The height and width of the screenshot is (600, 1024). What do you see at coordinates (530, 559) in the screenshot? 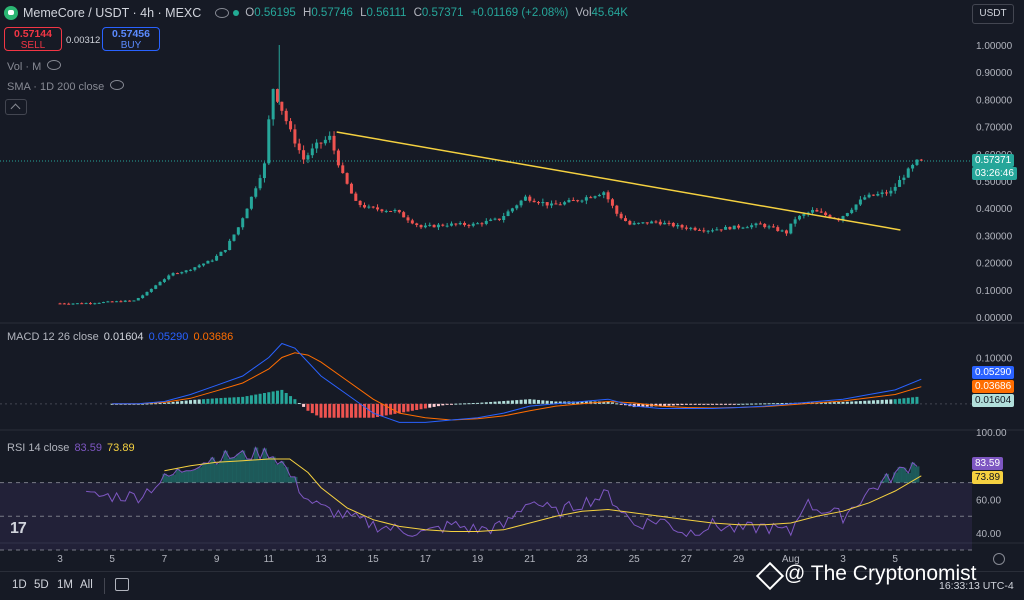
I see `x-tick-label: 21` at bounding box center [530, 559].